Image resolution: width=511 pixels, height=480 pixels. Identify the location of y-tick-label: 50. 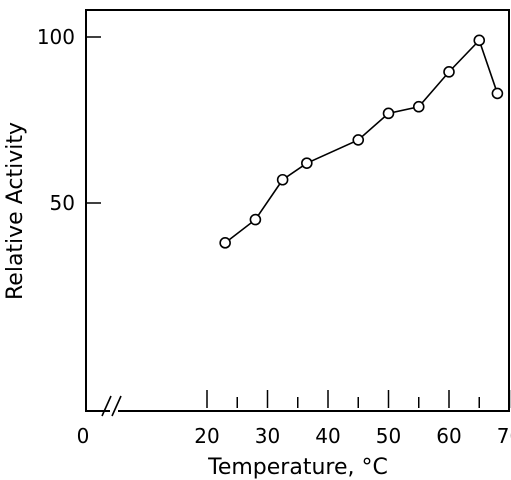
(62, 203).